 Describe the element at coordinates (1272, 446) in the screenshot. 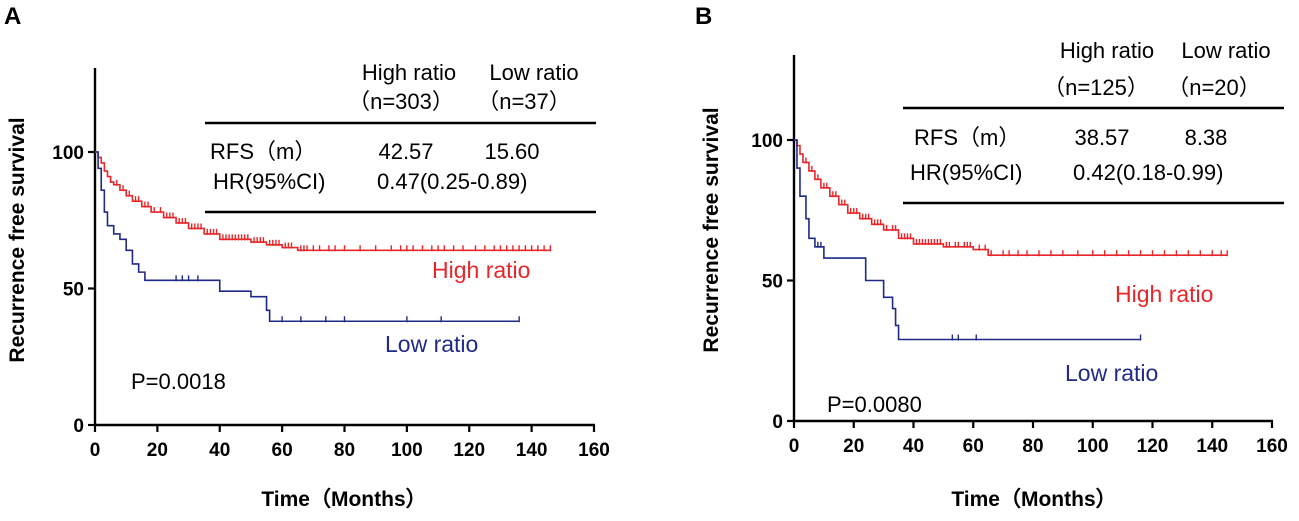

I see `x-tick-label-b: 160` at that location.